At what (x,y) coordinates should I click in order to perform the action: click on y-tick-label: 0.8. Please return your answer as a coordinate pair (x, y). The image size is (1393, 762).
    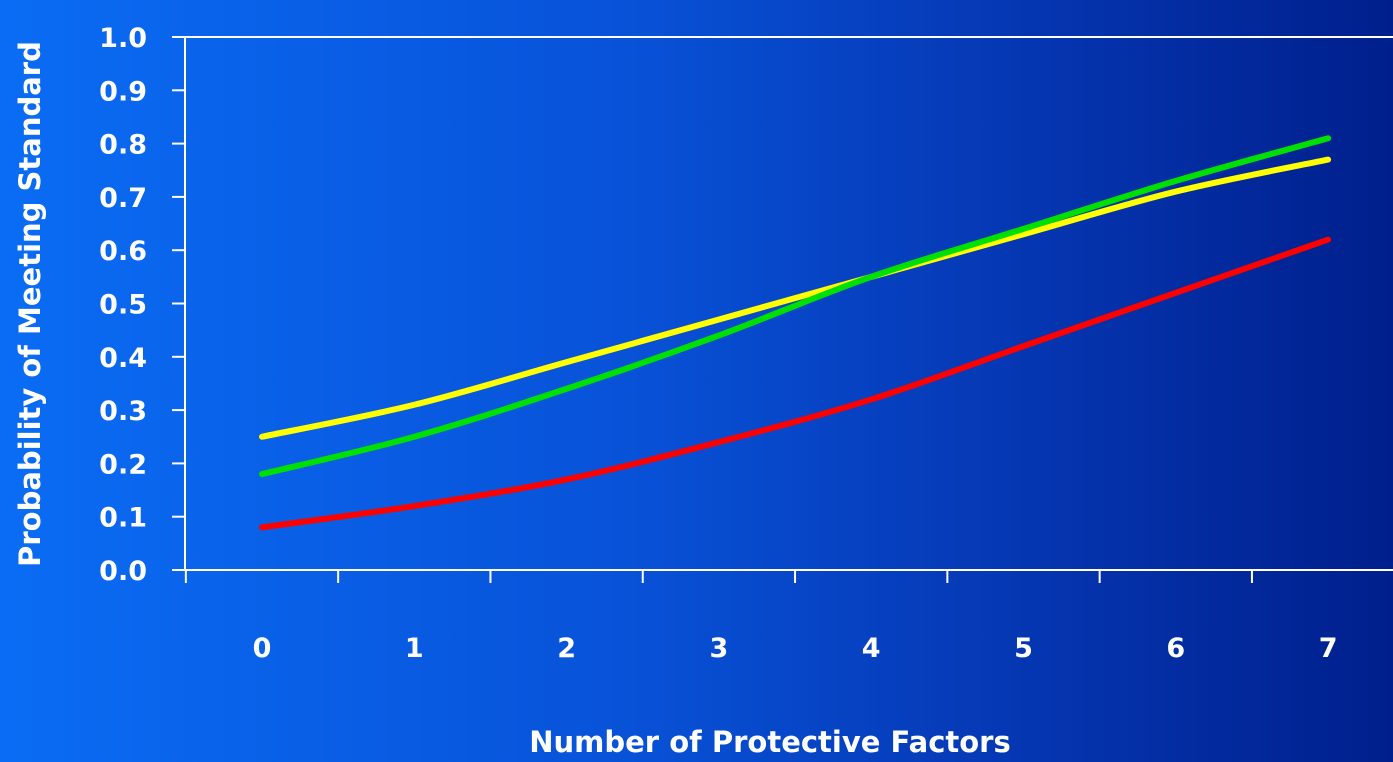
    Looking at the image, I should click on (123, 145).